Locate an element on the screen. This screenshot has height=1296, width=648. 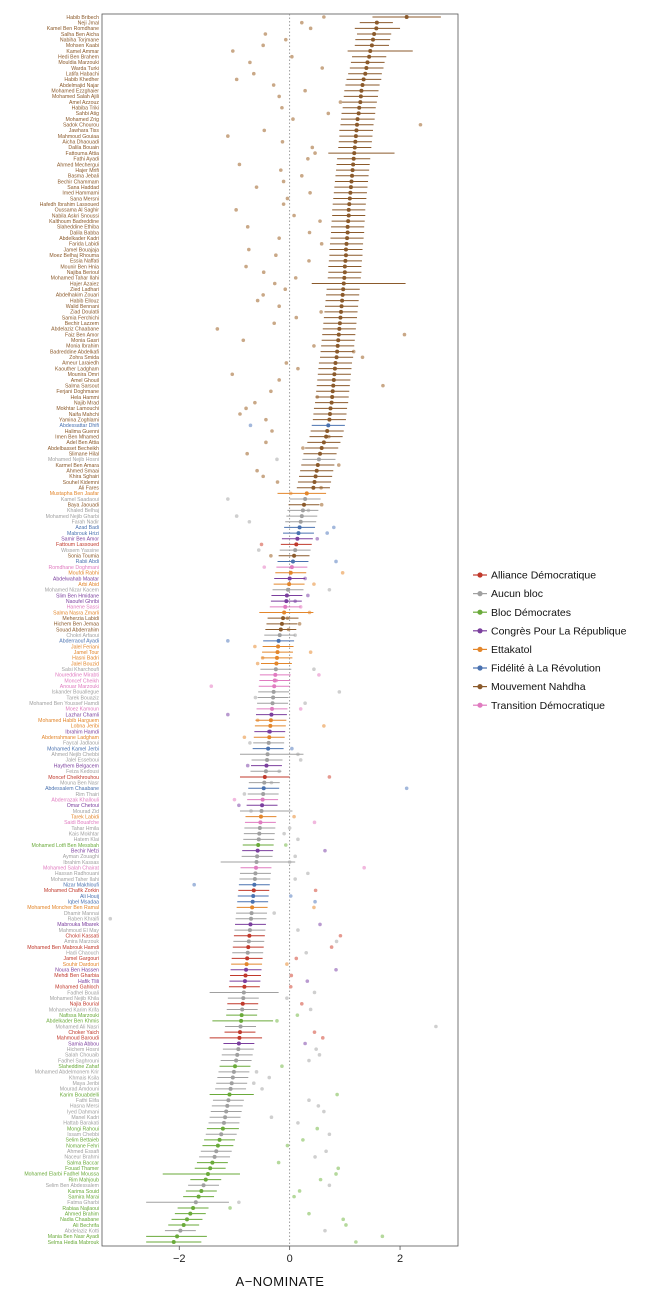
mp-name-label: Hadi Chaouch is located at coordinates (82, 954).